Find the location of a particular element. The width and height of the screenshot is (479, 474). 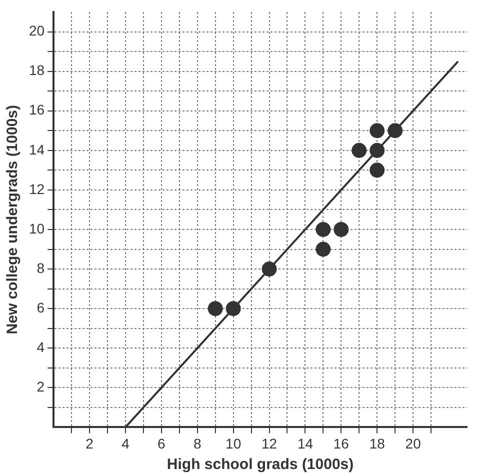

y-axis-title: New college undergrads (1000s) is located at coordinates (13, 219).